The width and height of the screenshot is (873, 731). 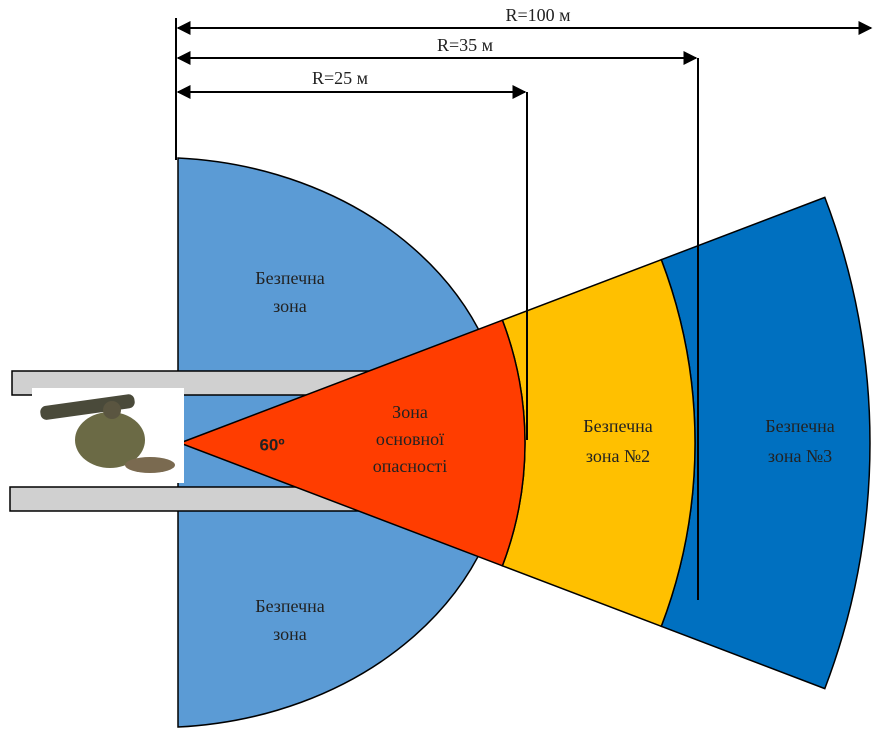 What do you see at coordinates (410, 412) in the screenshot?
I see `zone-label: Зона` at bounding box center [410, 412].